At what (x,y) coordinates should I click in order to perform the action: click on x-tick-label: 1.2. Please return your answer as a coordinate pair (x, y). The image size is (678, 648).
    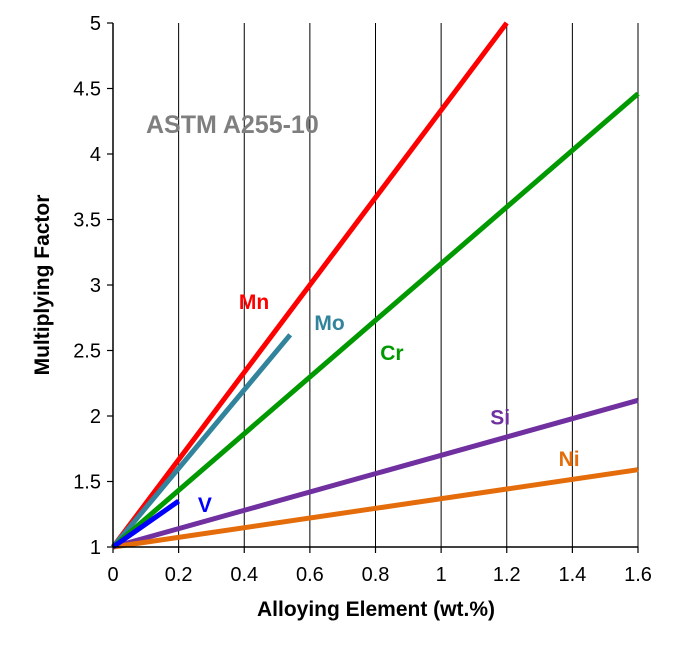
    Looking at the image, I should click on (507, 575).